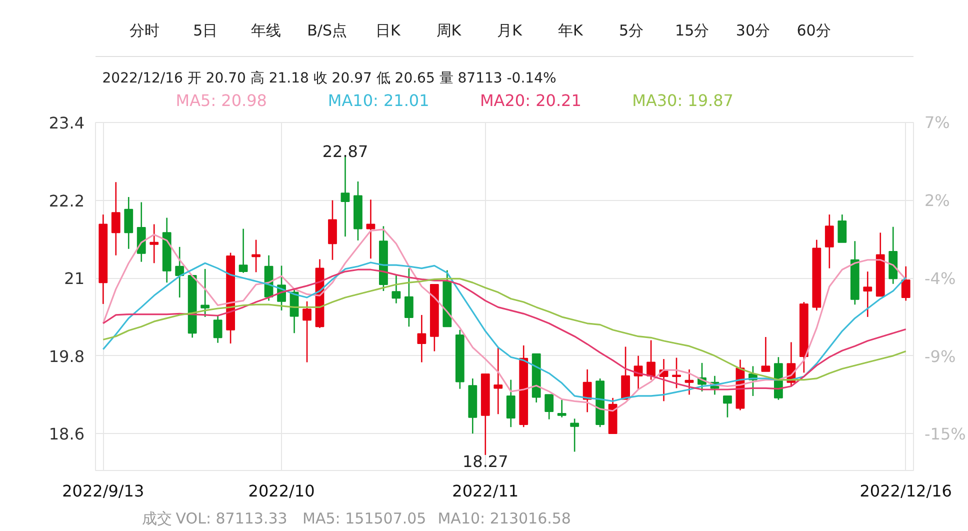 This screenshot has height=531, width=968. Describe the element at coordinates (66, 200) in the screenshot. I see `y-tick-label: 22.2` at that location.